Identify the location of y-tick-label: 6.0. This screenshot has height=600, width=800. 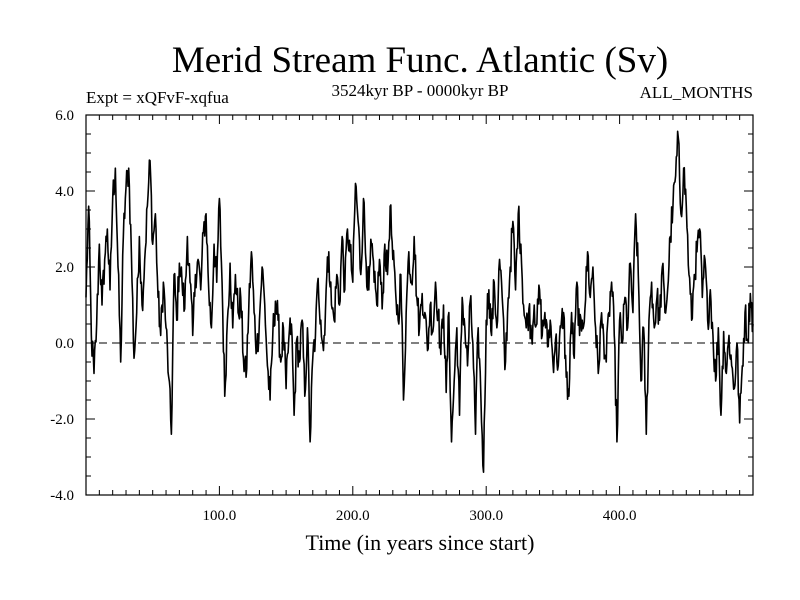
(64, 116).